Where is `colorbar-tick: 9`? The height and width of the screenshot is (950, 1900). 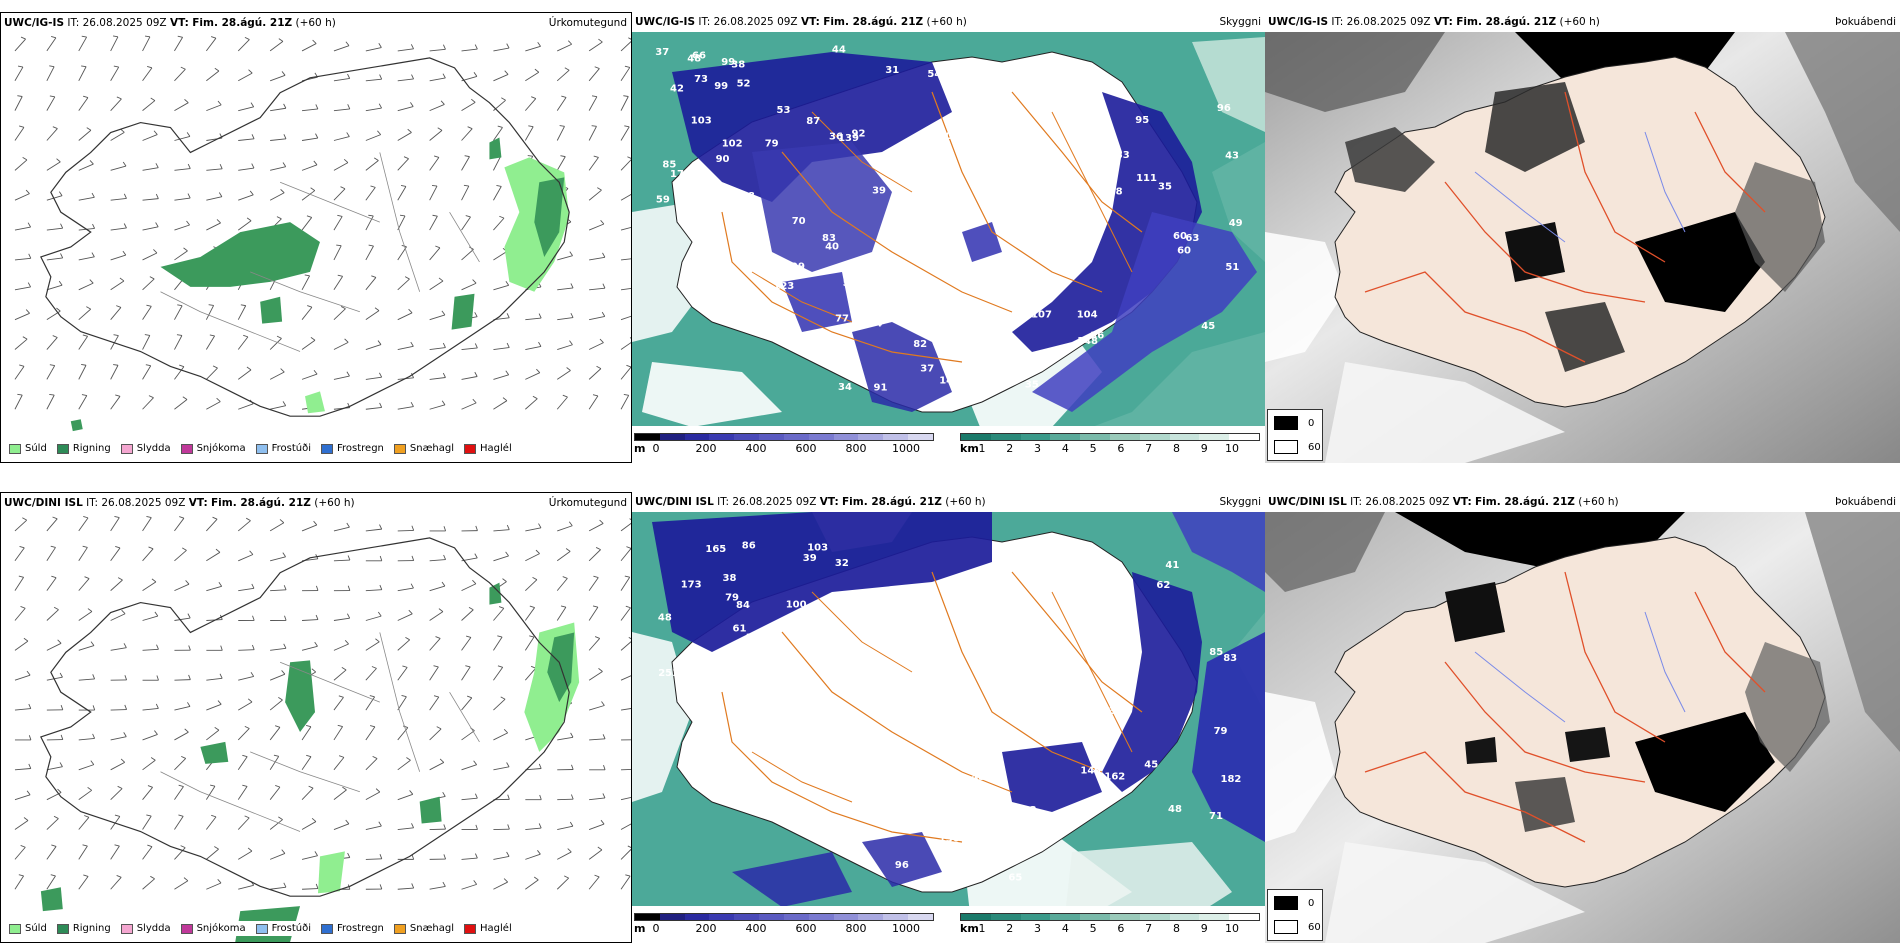 colorbar-tick: 9 is located at coordinates (1204, 448).